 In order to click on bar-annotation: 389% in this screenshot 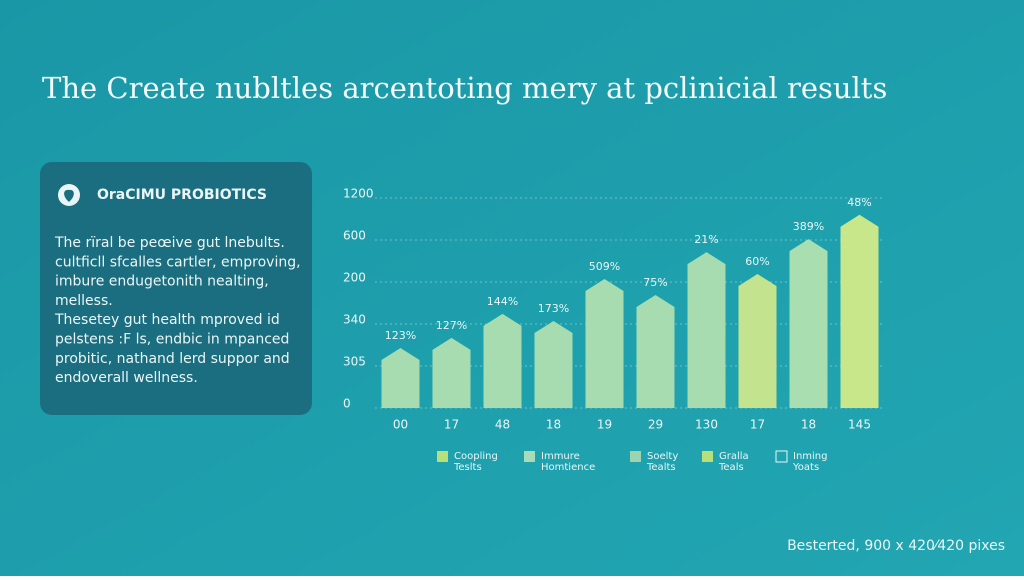, I will do `click(808, 226)`.